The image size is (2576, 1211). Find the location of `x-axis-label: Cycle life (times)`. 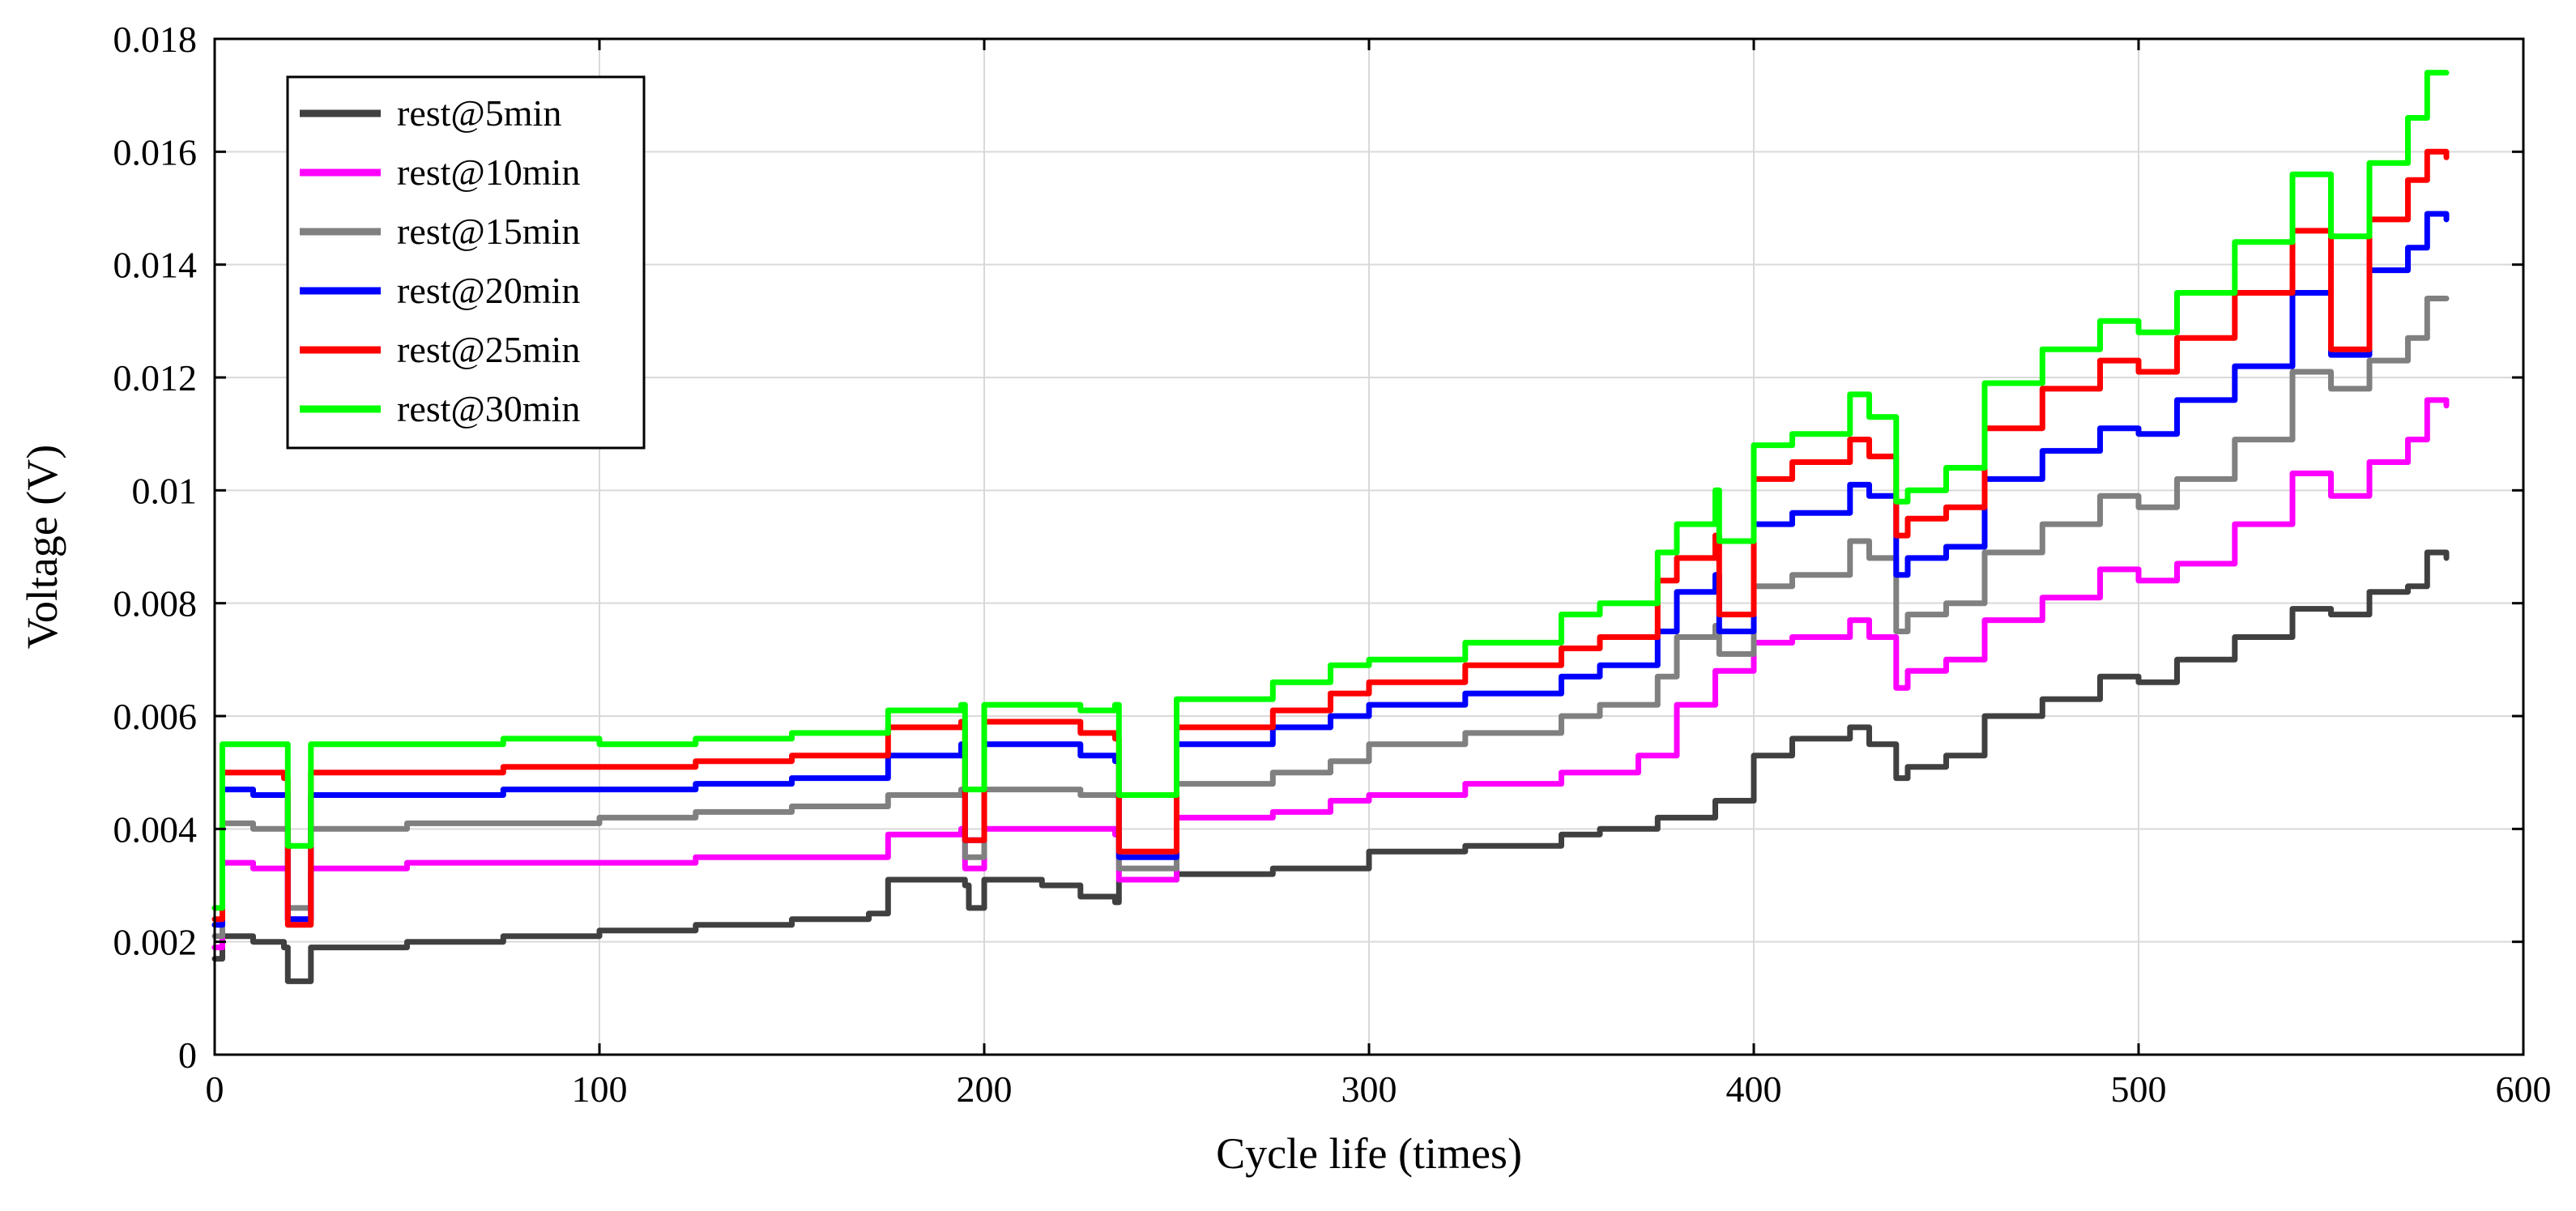

x-axis-label: Cycle life (times) is located at coordinates (1369, 1153).